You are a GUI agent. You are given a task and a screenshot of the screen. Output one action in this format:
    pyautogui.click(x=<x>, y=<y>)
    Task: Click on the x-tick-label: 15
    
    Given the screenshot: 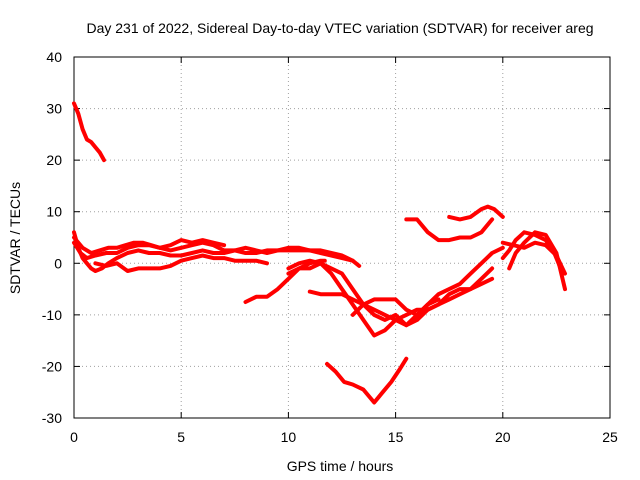 What is the action you would take?
    pyautogui.click(x=396, y=437)
    